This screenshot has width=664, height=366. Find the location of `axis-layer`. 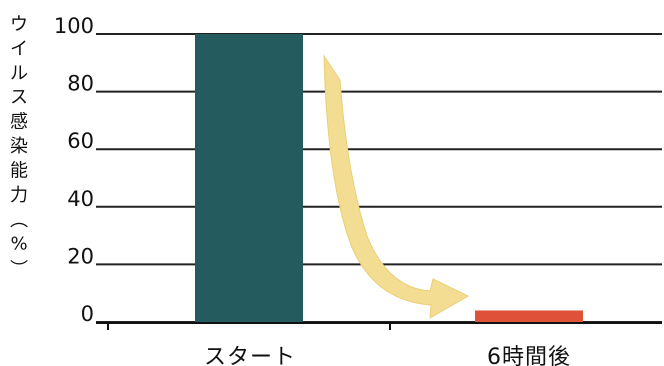

axis-layer is located at coordinates (379, 326).